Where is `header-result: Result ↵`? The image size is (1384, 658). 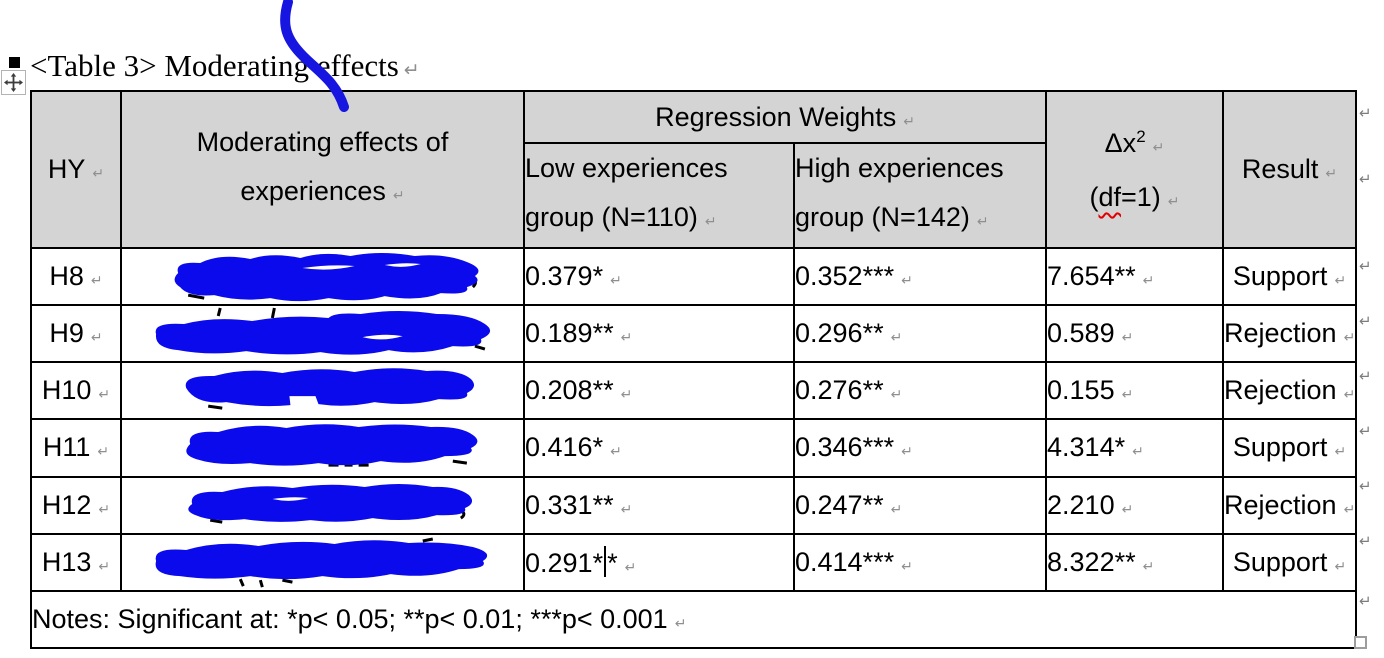
header-result: Result ↵ is located at coordinates (1290, 169).